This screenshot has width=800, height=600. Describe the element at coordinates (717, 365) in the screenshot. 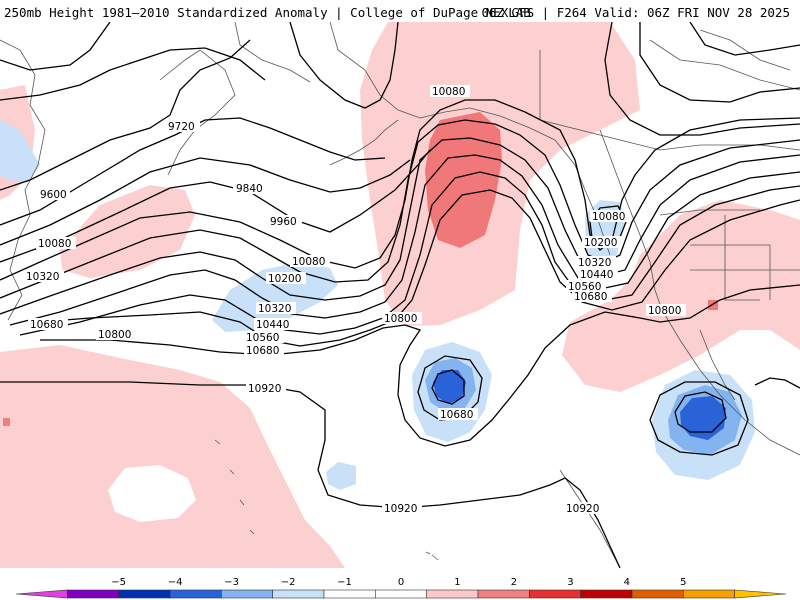

I see `baja-coast` at that location.